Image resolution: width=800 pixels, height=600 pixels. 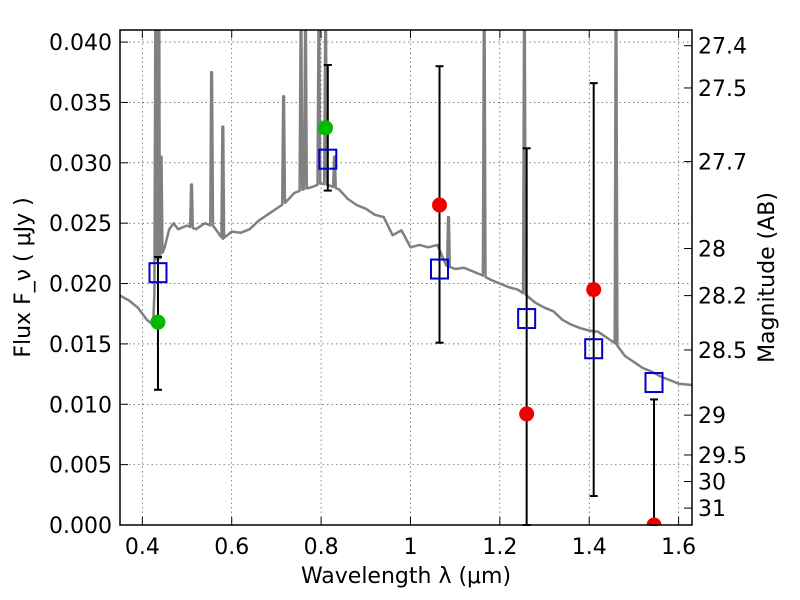 I want to click on y-tick-label: 0.015, so click(x=80, y=345).